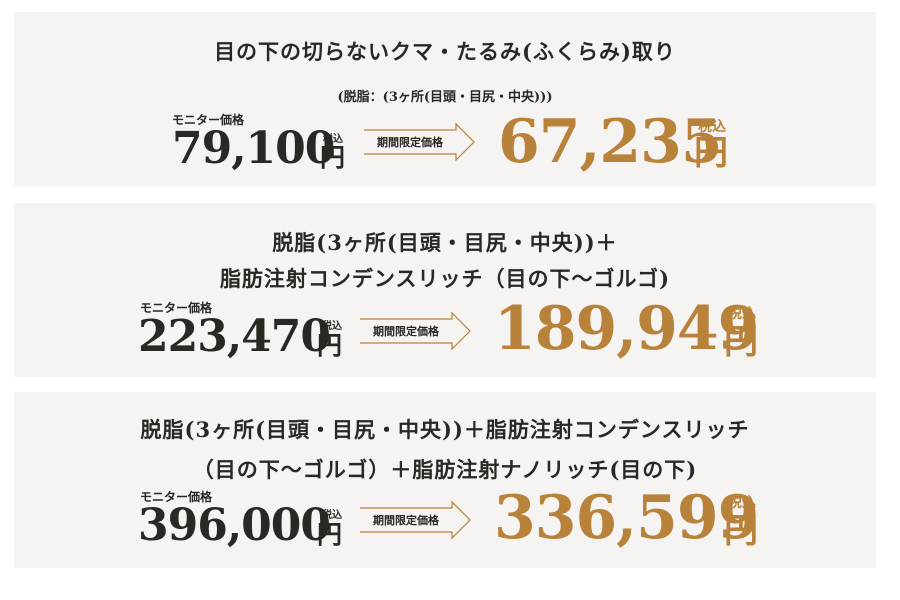 Image resolution: width=900 pixels, height=600 pixels. What do you see at coordinates (445, 242) in the screenshot?
I see `plan-title-line-1: 脱脂(3ヶ所(目頭・目尻・中央))＋` at bounding box center [445, 242].